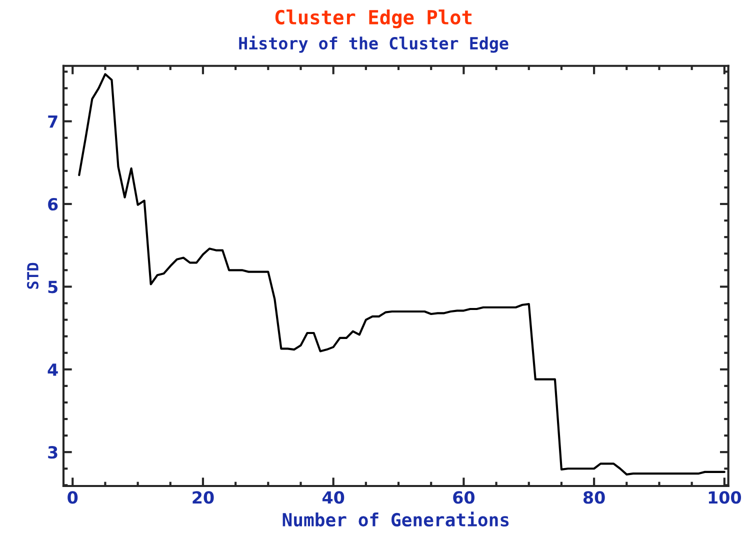 This screenshot has height=540, width=747. I want to click on x-tick-label: 80, so click(594, 497).